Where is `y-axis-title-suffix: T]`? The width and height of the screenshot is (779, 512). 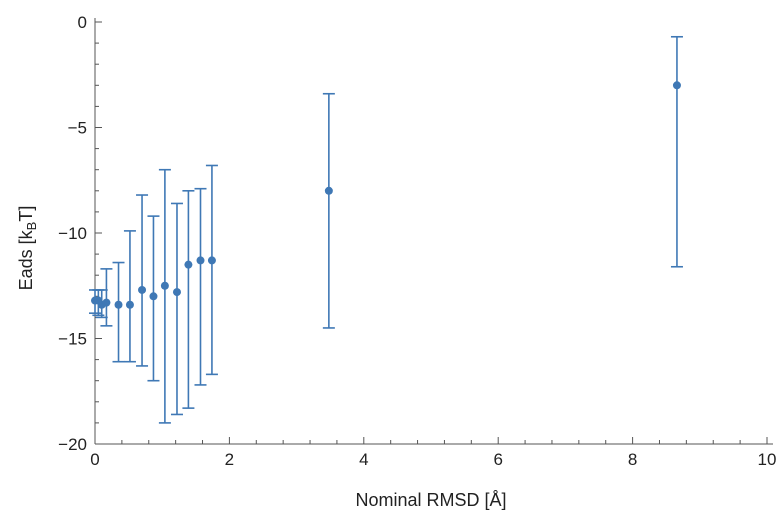 y-axis-title-suffix: T] is located at coordinates (26, 214).